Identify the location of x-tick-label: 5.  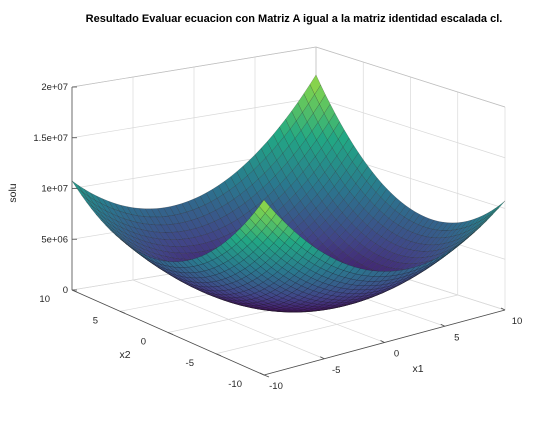
(456, 337).